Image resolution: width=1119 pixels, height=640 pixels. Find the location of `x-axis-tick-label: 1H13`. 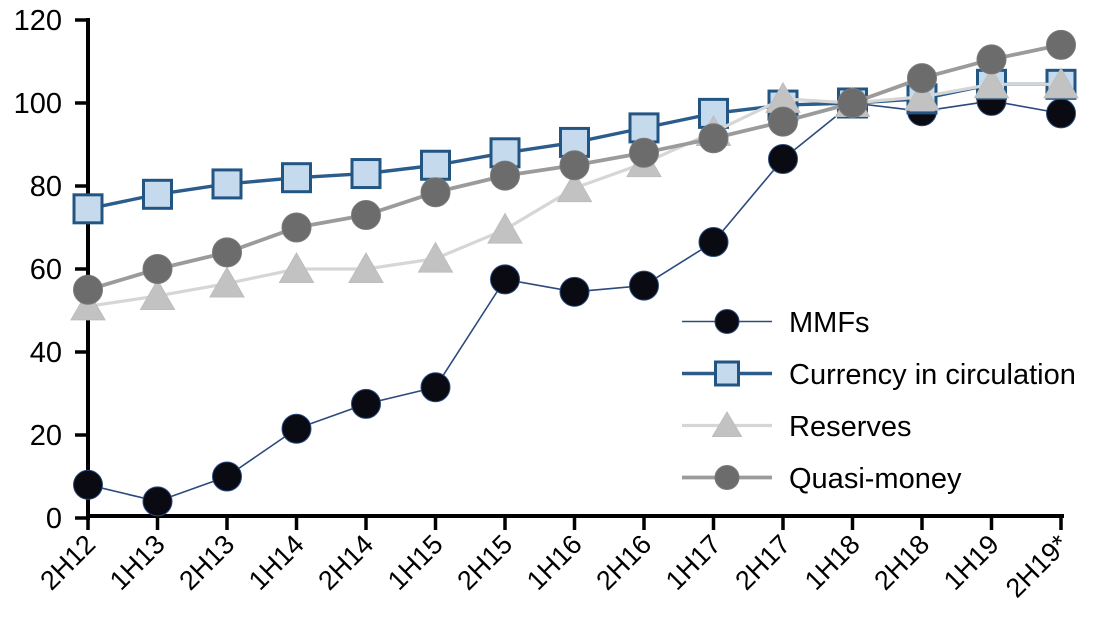

x-axis-tick-label: 1H13 is located at coordinates (137, 562).